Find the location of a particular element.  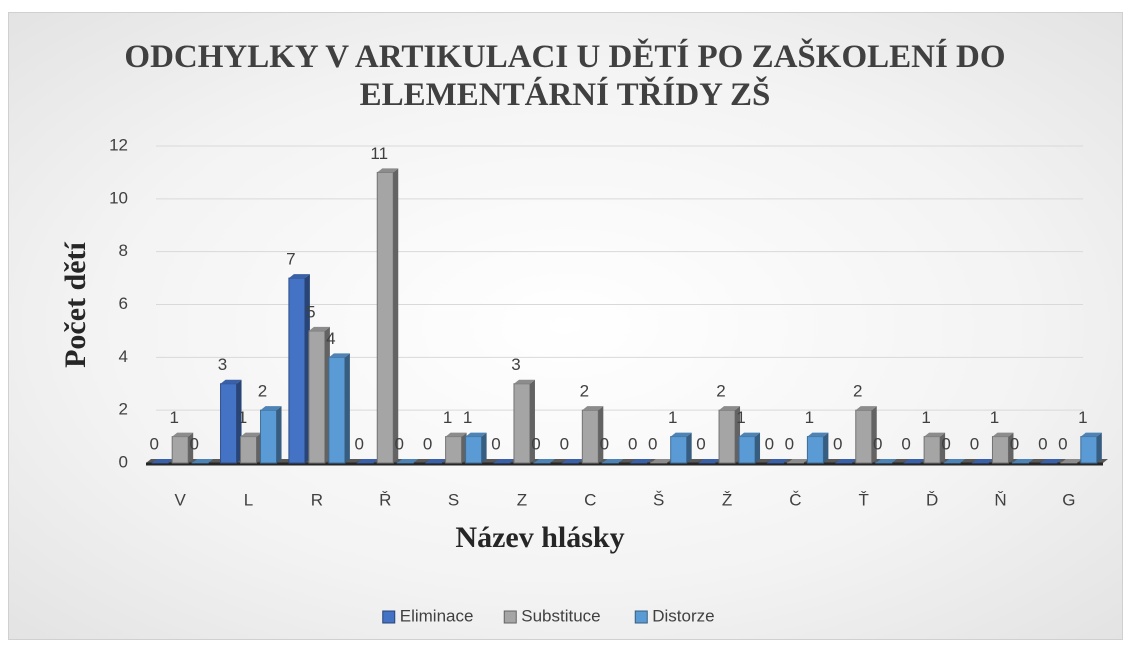

data-label: 4 is located at coordinates (330, 338).